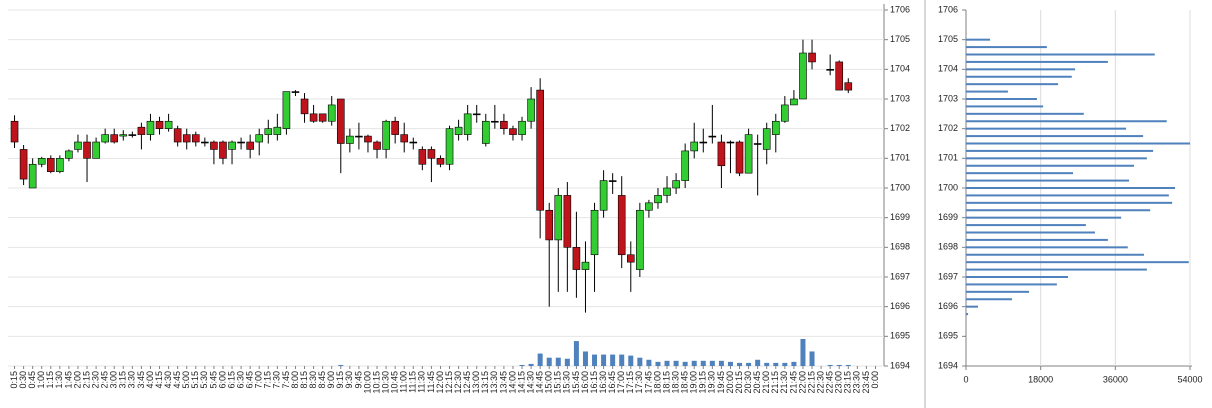 The width and height of the screenshot is (1212, 408). I want to click on x-tick-label: 23:45, so click(866, 382).